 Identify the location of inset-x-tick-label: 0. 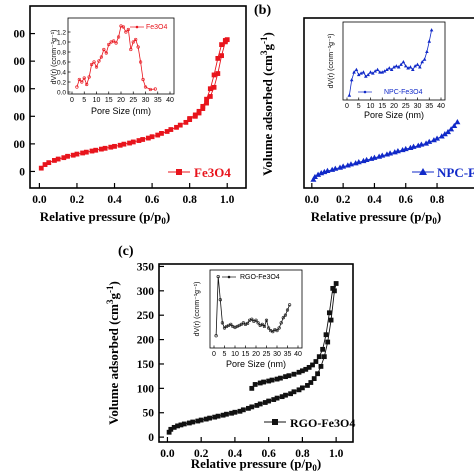
(347, 106).